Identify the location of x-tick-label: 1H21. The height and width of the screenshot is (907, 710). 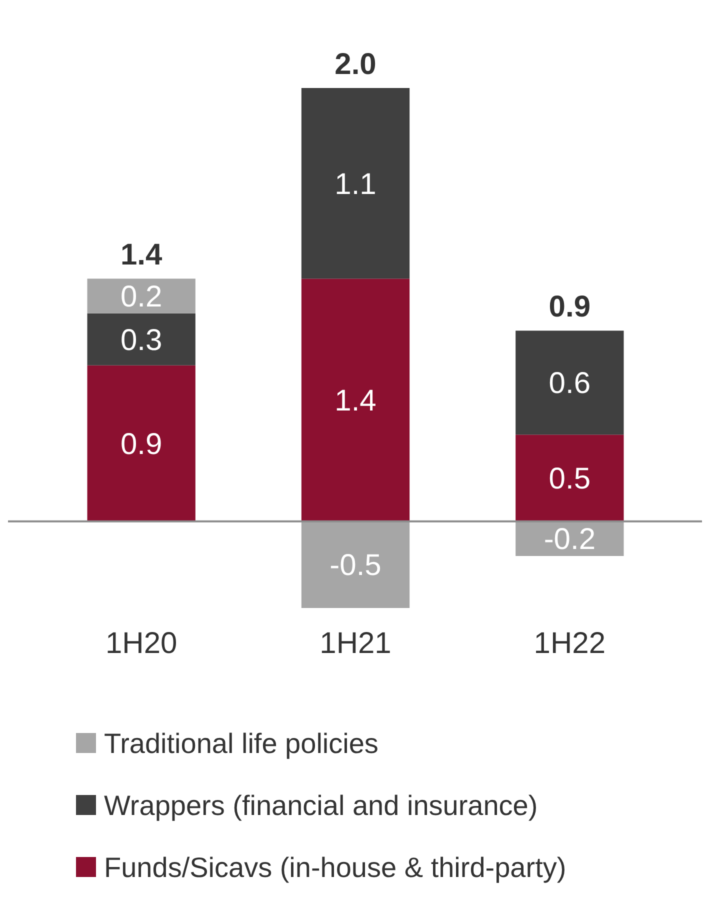
(356, 643).